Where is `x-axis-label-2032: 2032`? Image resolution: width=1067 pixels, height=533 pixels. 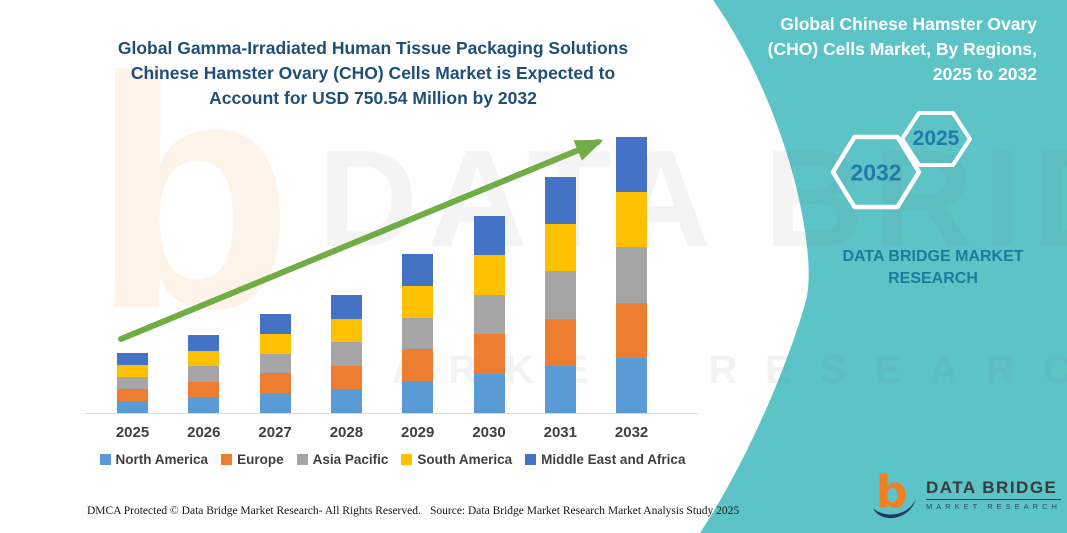 x-axis-label-2032: 2032 is located at coordinates (631, 432).